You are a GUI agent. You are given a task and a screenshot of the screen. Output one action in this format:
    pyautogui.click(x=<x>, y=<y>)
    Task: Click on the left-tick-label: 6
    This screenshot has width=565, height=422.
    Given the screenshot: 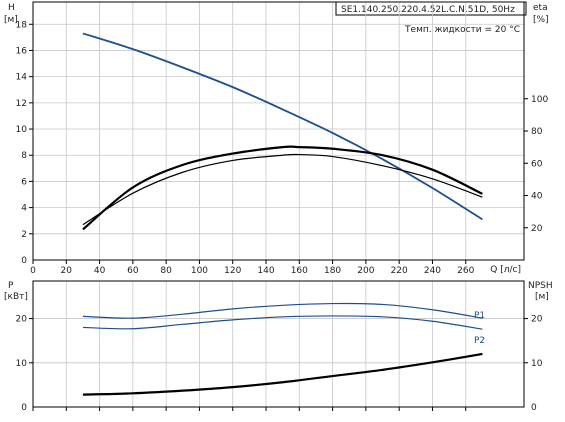 What is the action you would take?
    pyautogui.click(x=24, y=182)
    